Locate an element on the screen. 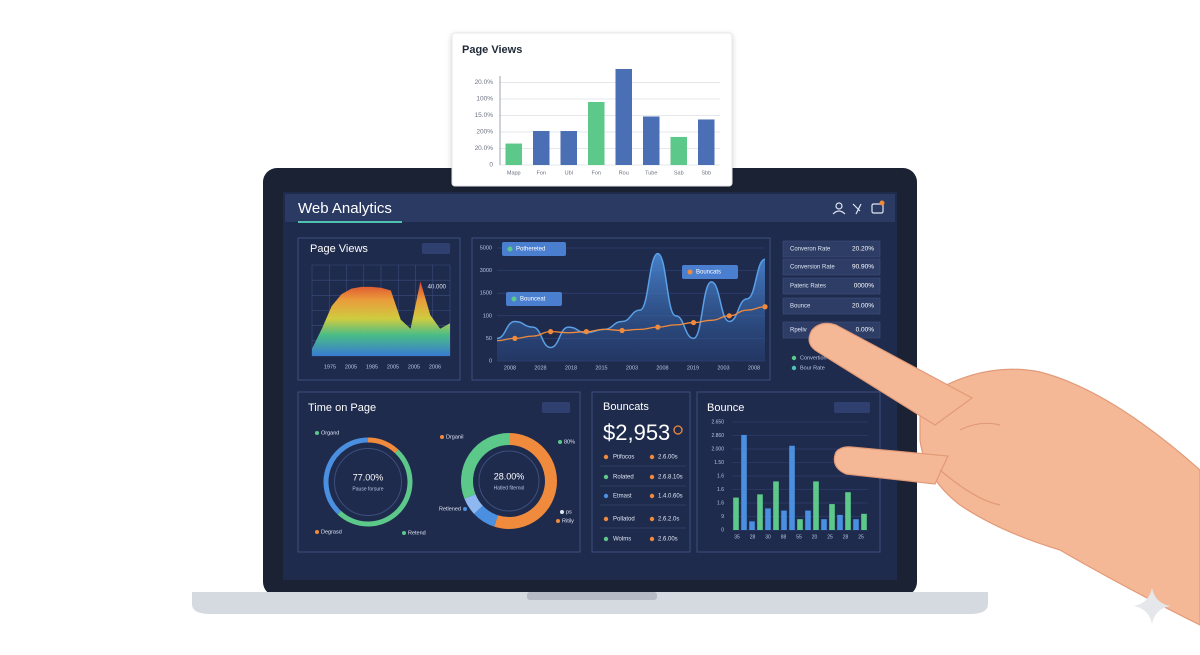 The height and width of the screenshot is (655, 1200). donut-label: Drganil is located at coordinates (454, 437).